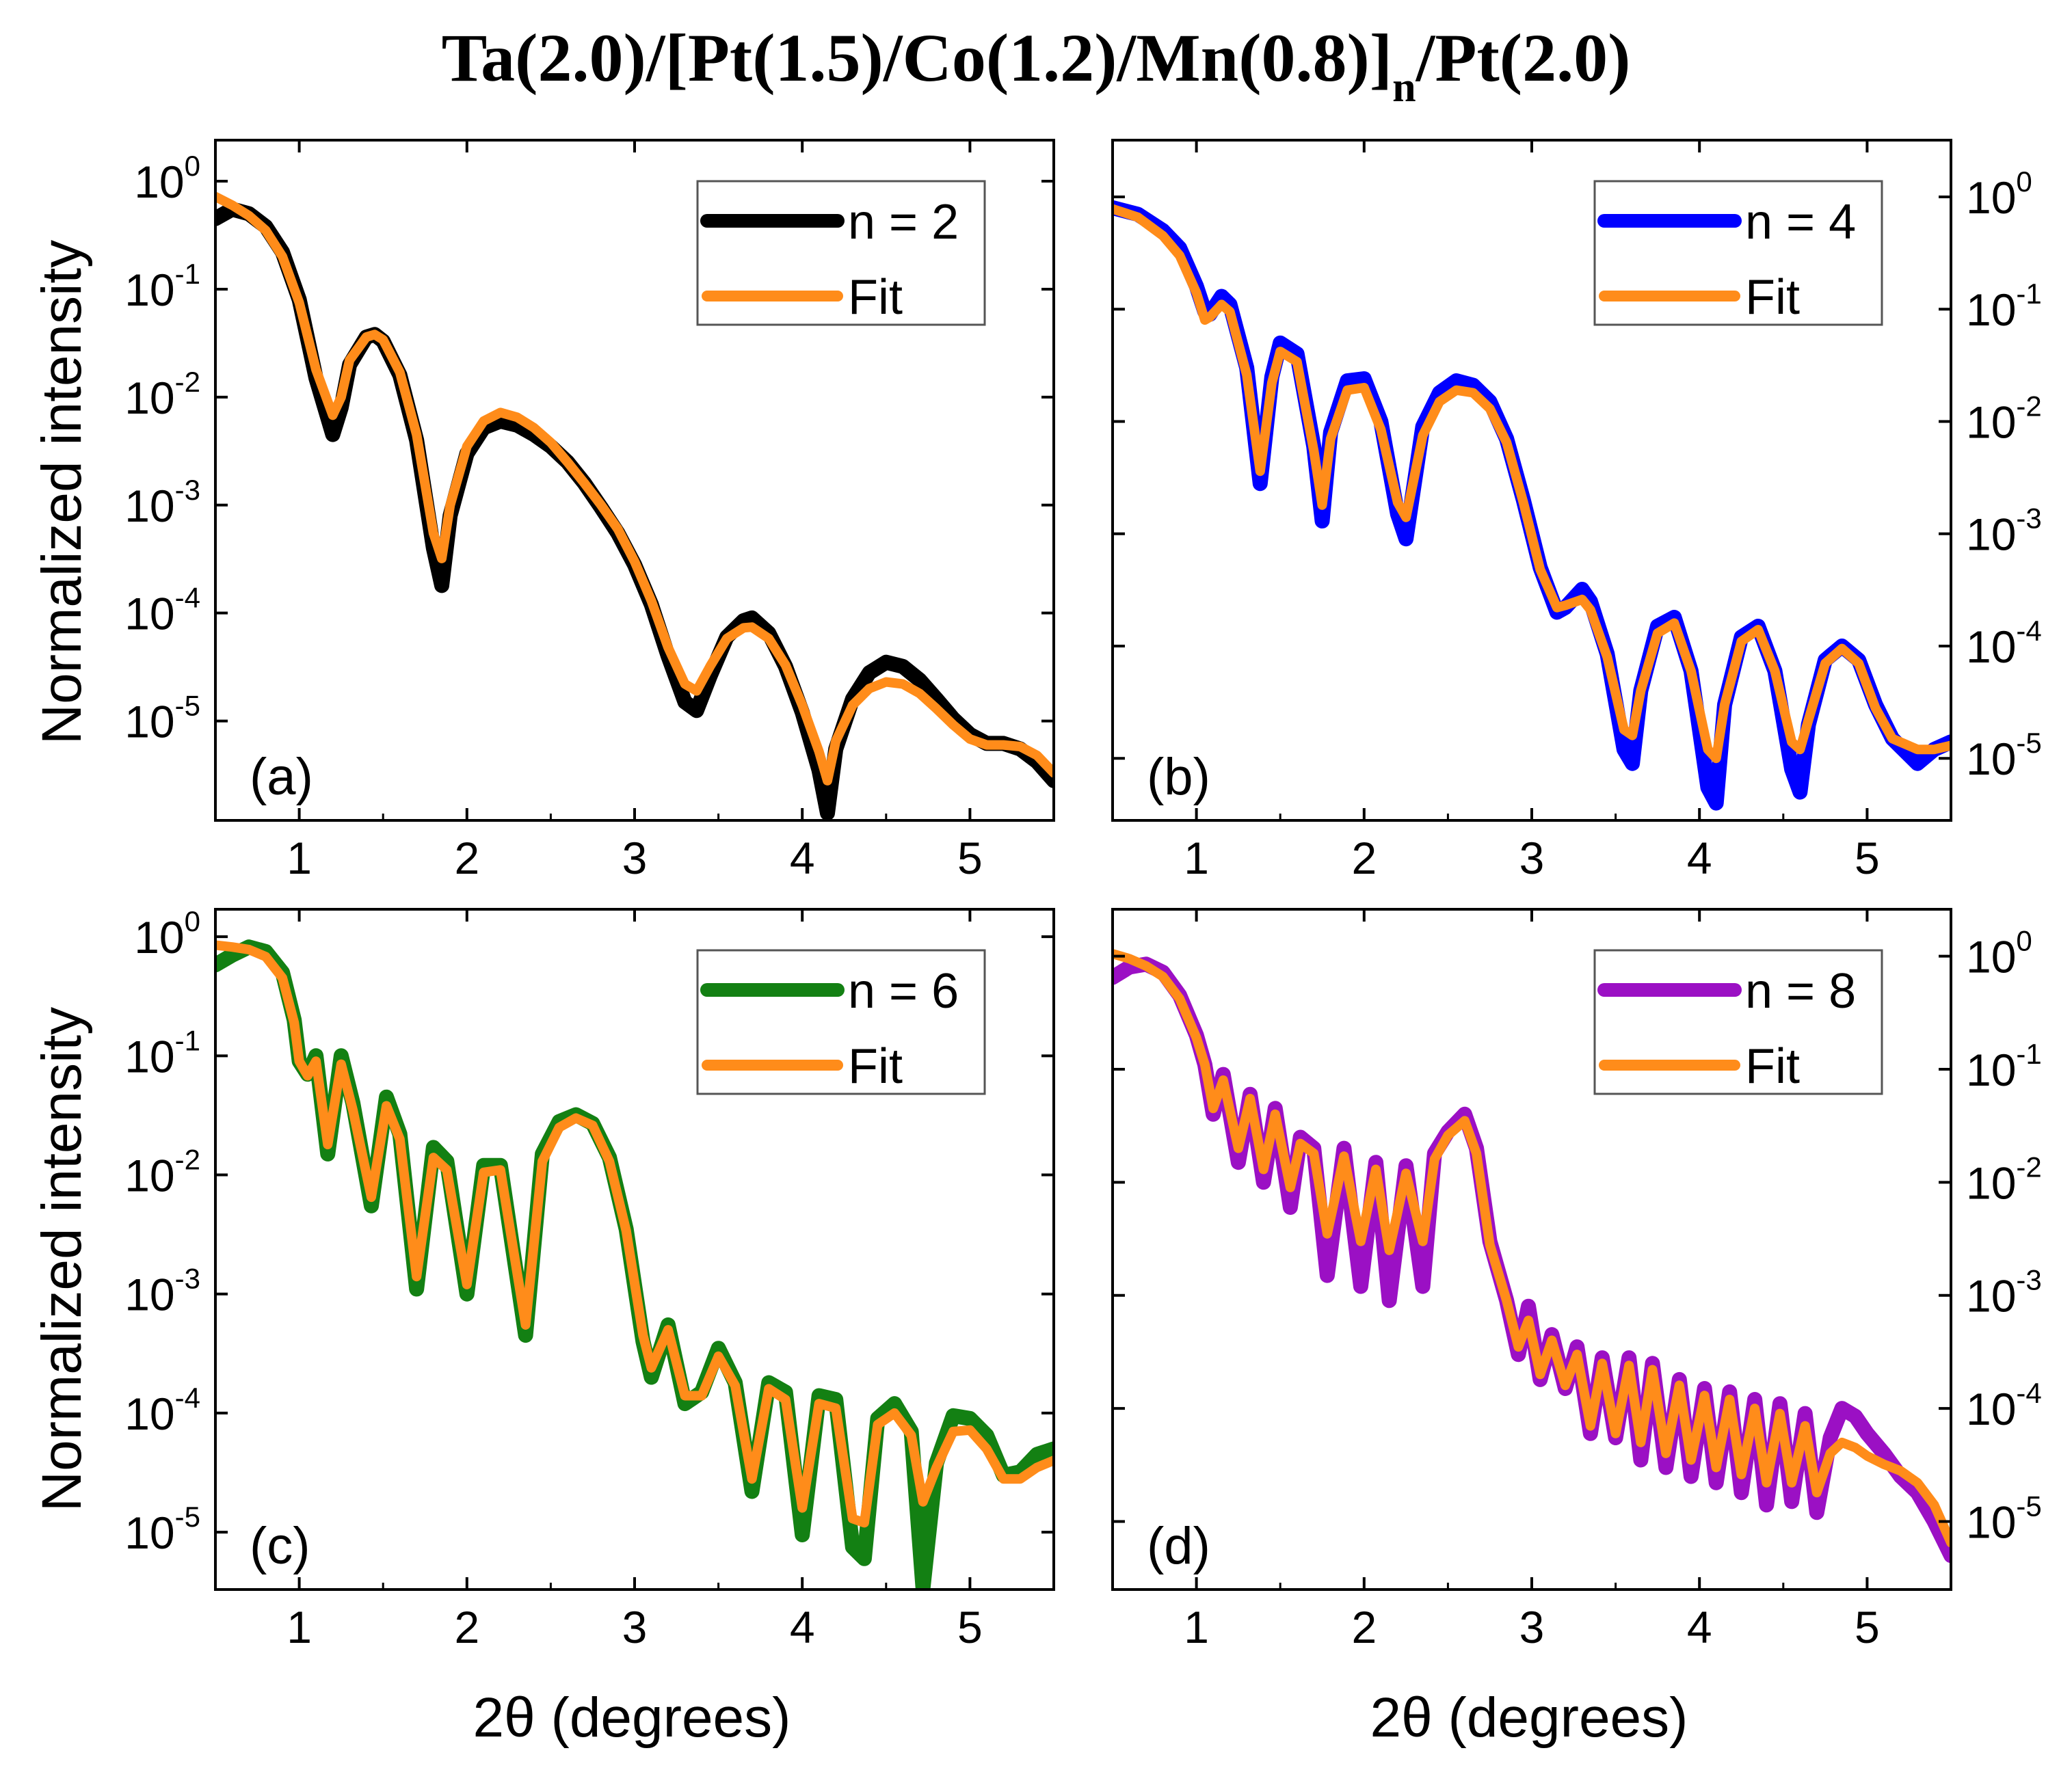  Describe the element at coordinates (1404, 87) in the screenshot. I see `figure-title-subscript: n` at that location.